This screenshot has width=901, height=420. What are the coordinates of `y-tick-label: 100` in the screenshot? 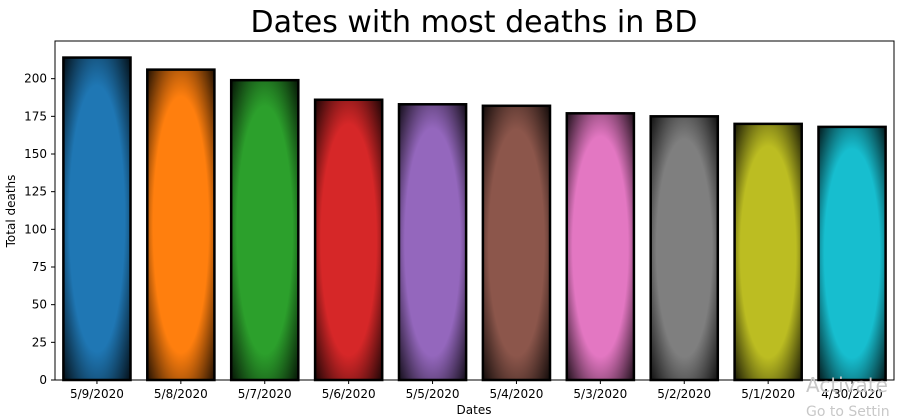 It's located at (35, 229).